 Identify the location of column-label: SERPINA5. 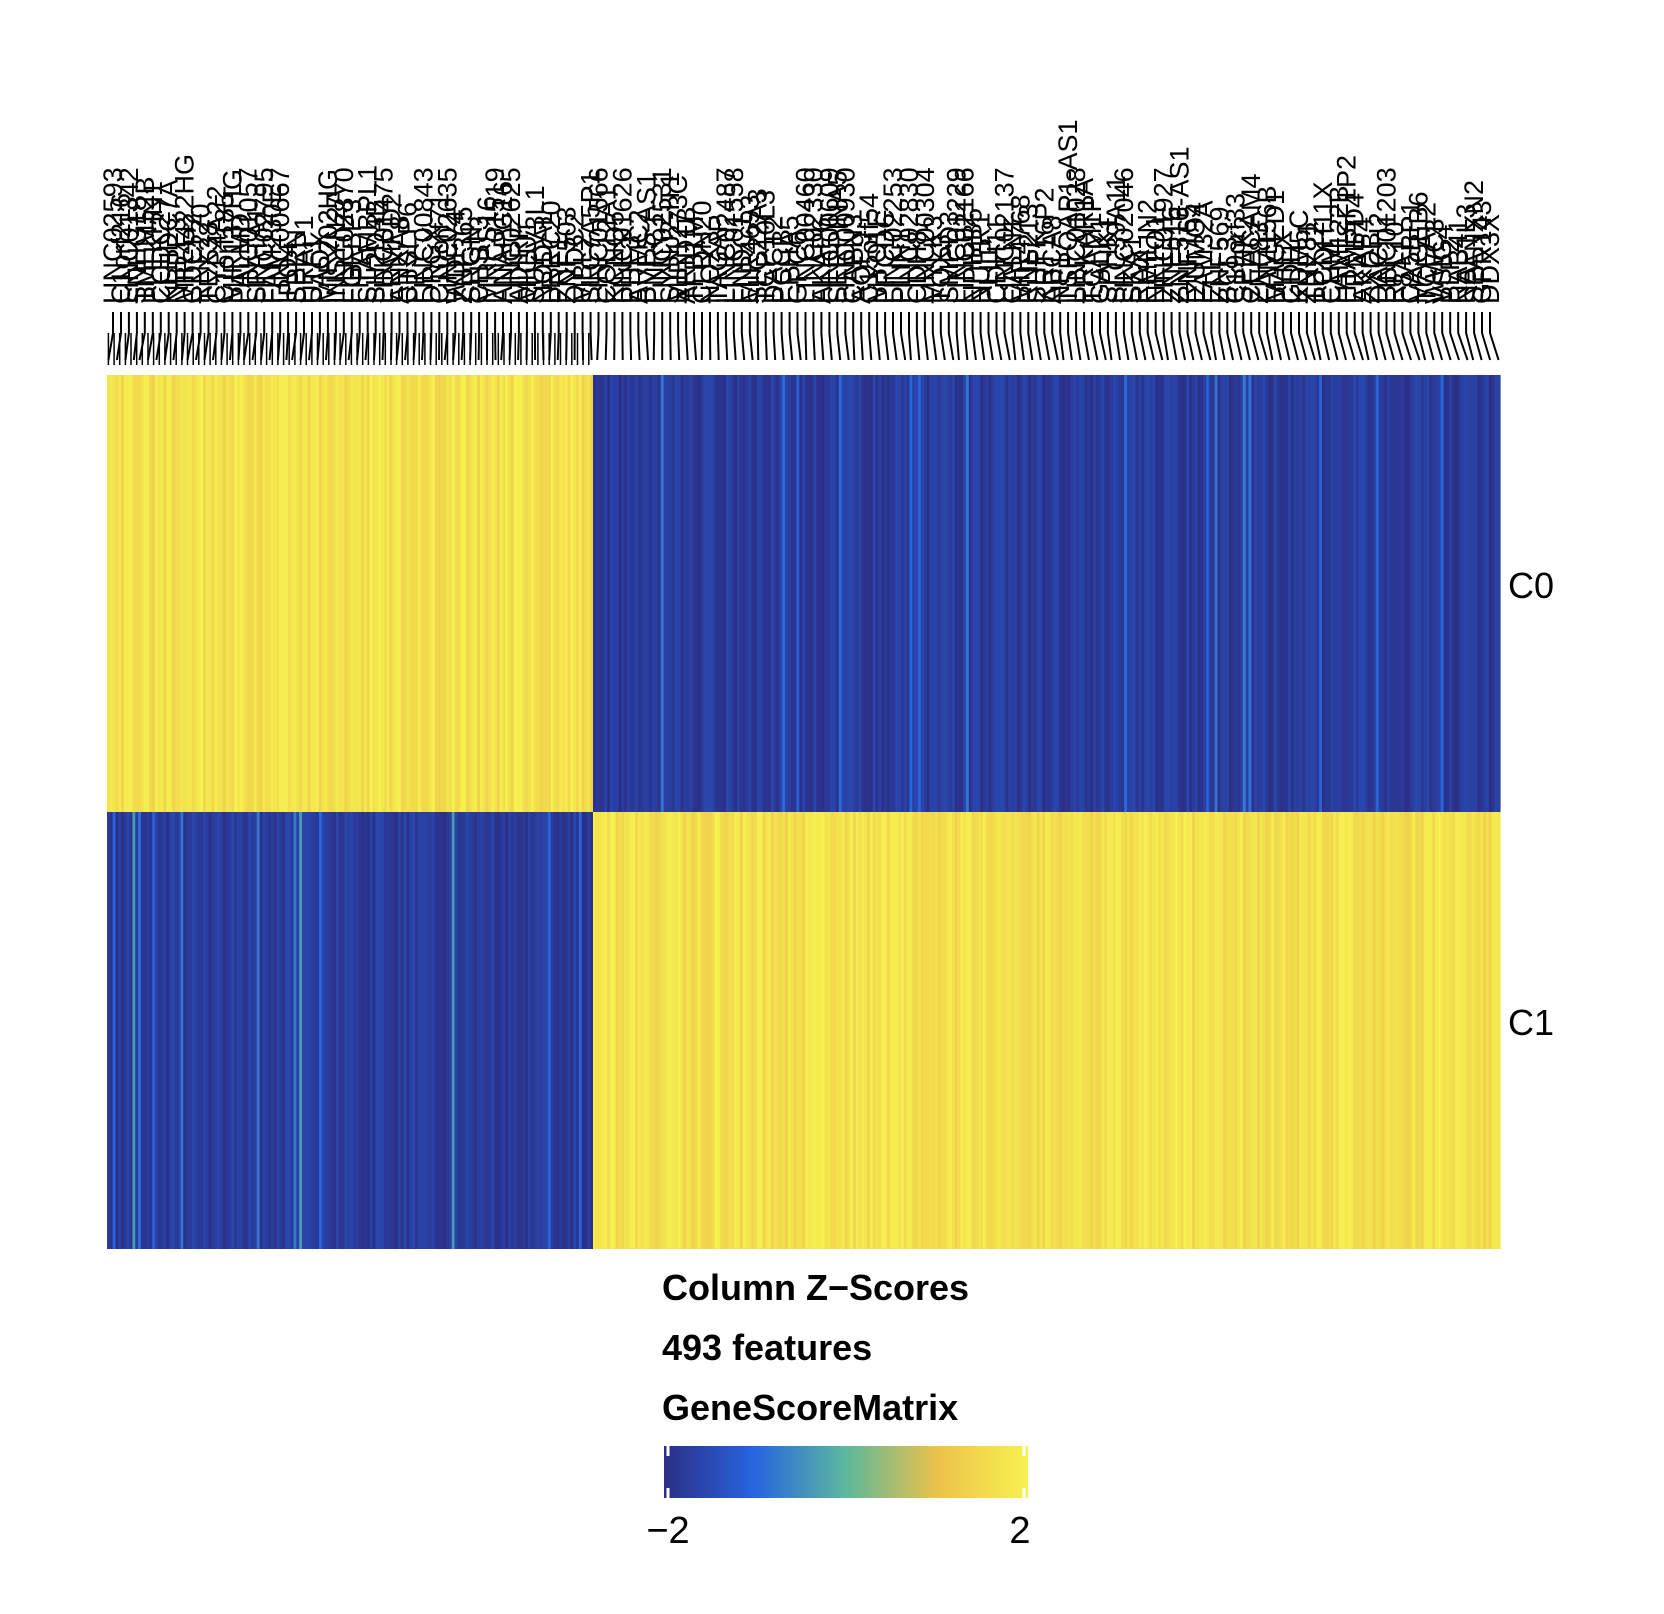
(837, 237).